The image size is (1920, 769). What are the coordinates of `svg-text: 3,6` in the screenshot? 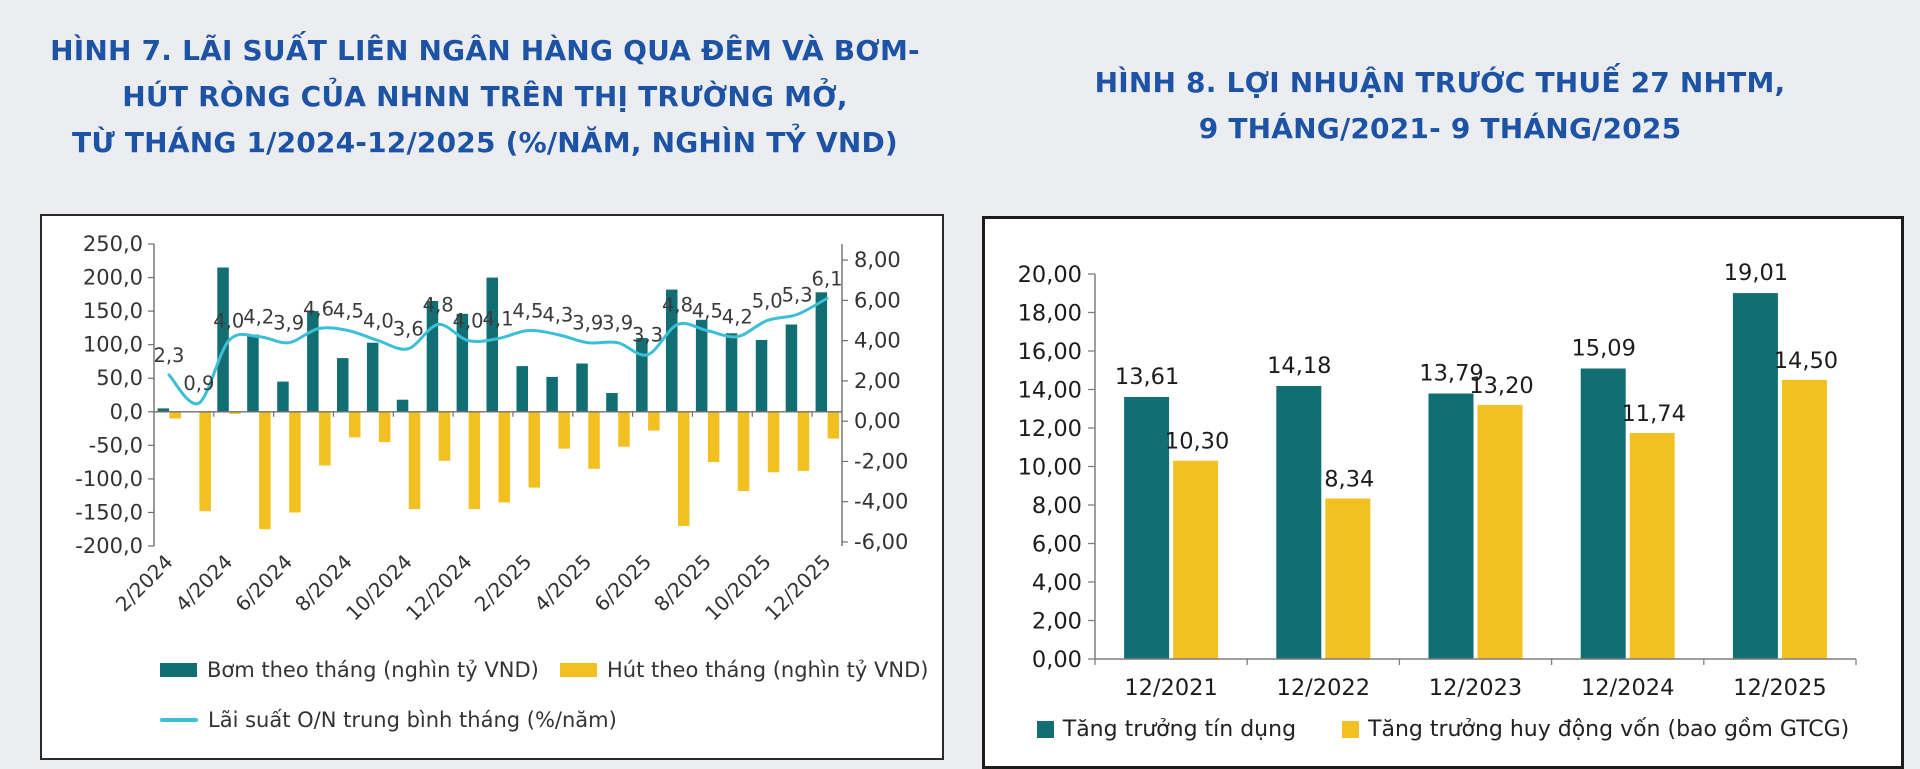 It's located at (408, 329).